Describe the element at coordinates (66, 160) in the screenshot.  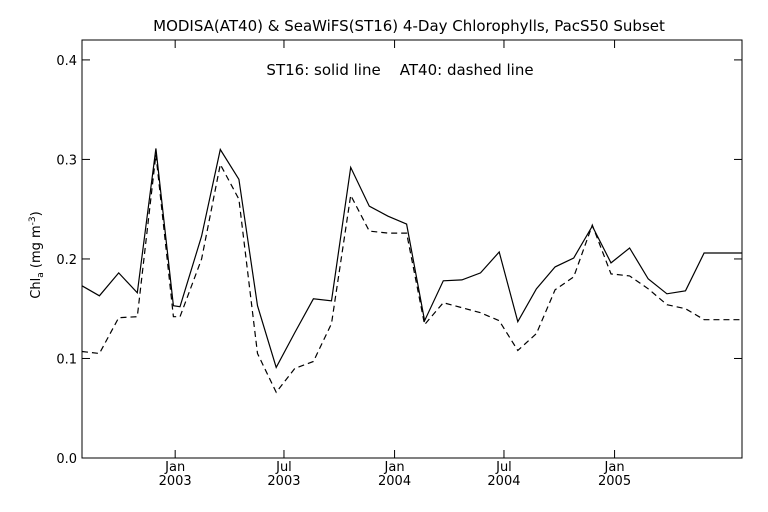
I see `y-tick-label: 0.3` at that location.